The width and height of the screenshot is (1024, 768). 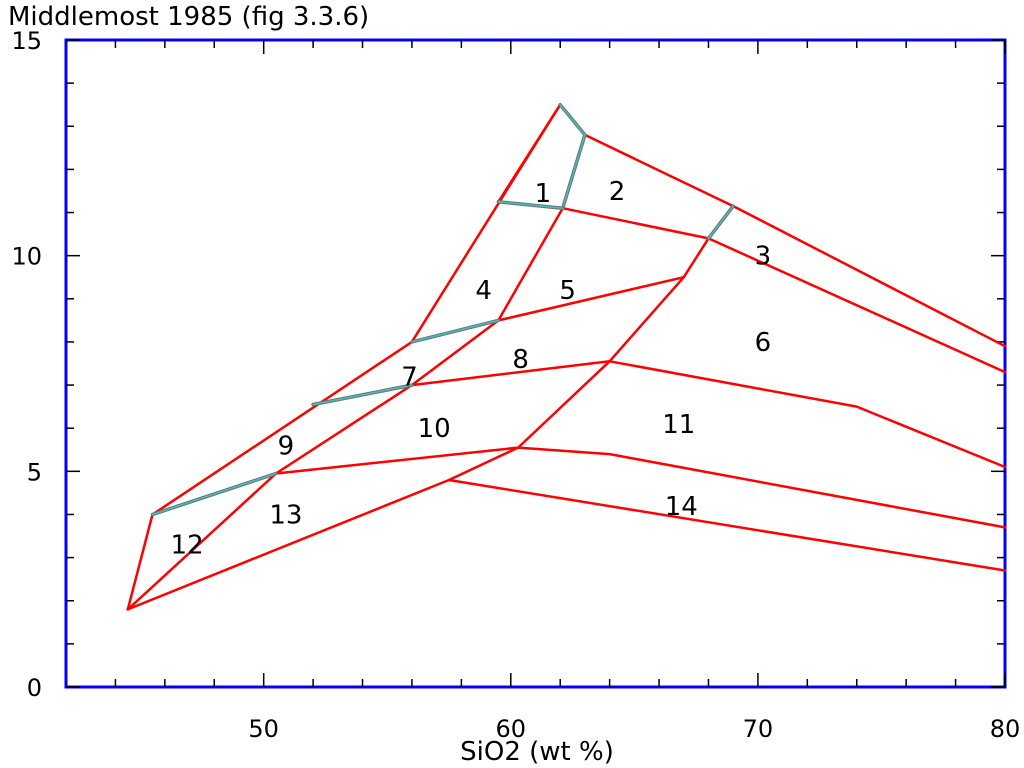 I want to click on field-label-12: 12, so click(x=187, y=546).